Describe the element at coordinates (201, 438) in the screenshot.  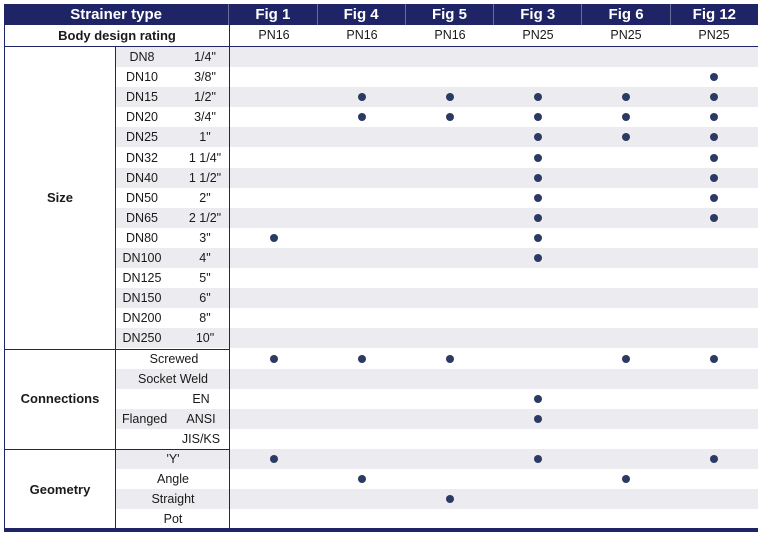
I see `connection-label: JIS/KS` at that location.